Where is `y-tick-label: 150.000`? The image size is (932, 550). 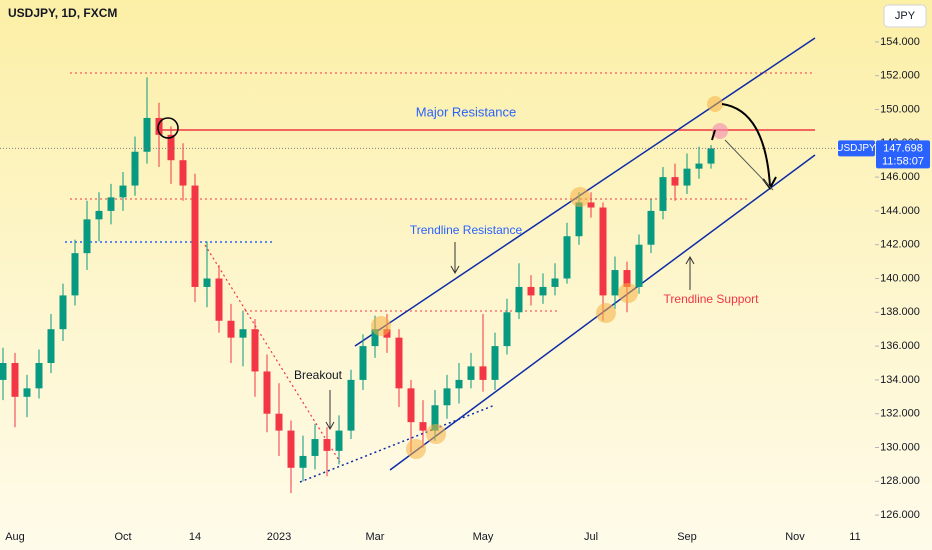
y-tick-label: 150.000 is located at coordinates (900, 109).